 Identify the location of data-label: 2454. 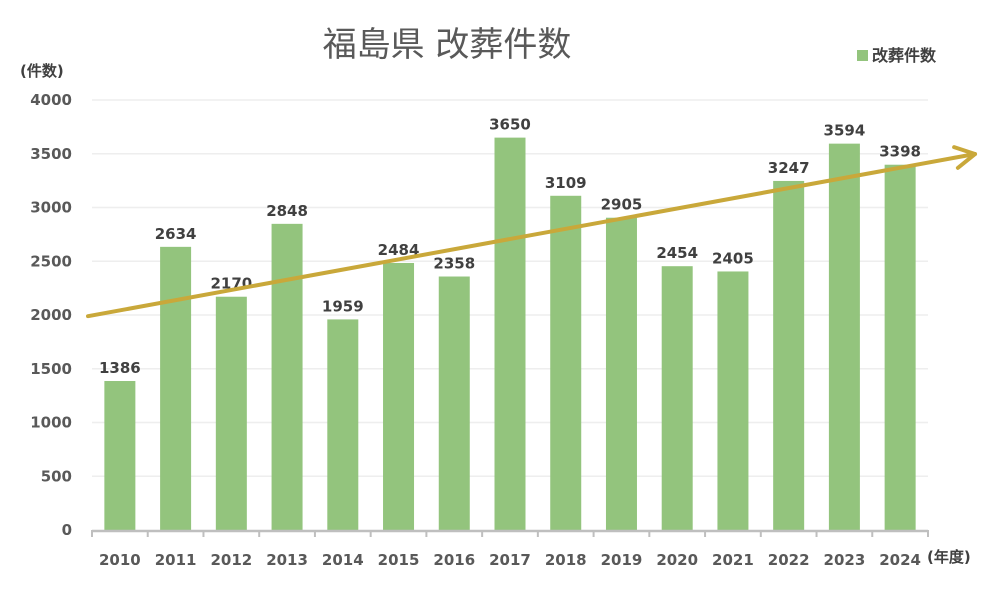
(677, 253).